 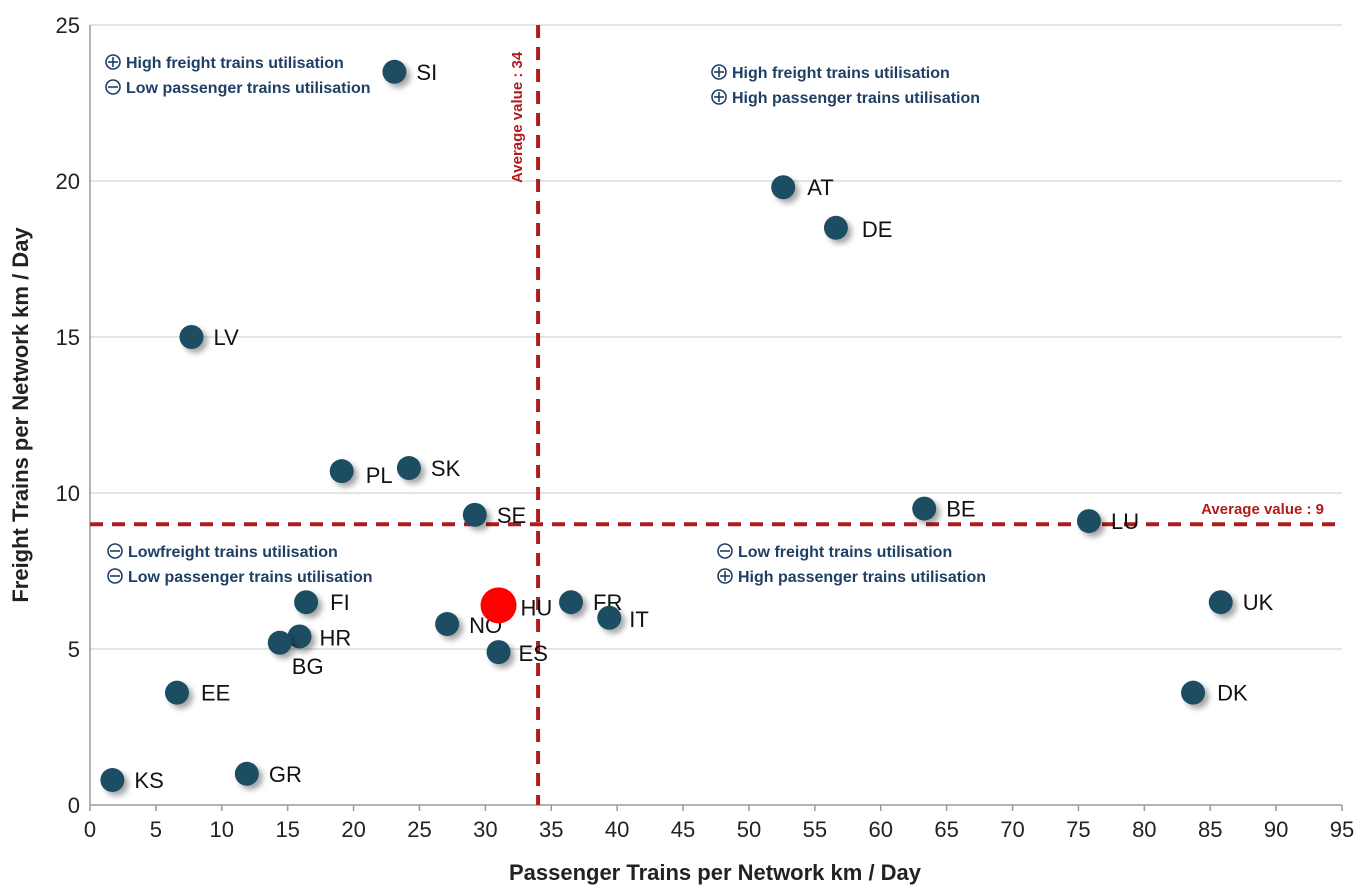 What do you see at coordinates (287, 829) in the screenshot?
I see `x-tick-label: 15` at bounding box center [287, 829].